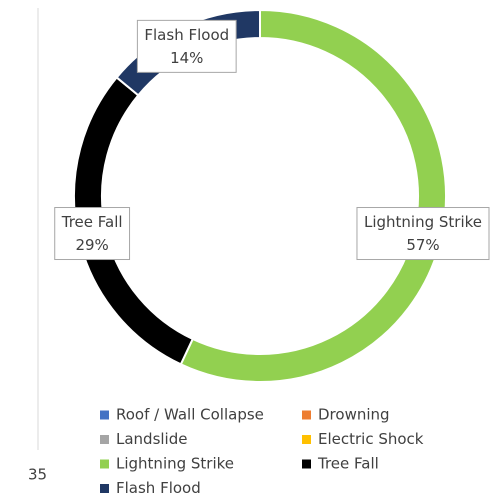 The height and width of the screenshot is (498, 491). I want to click on legend-label: Tree Fall, so click(348, 464).